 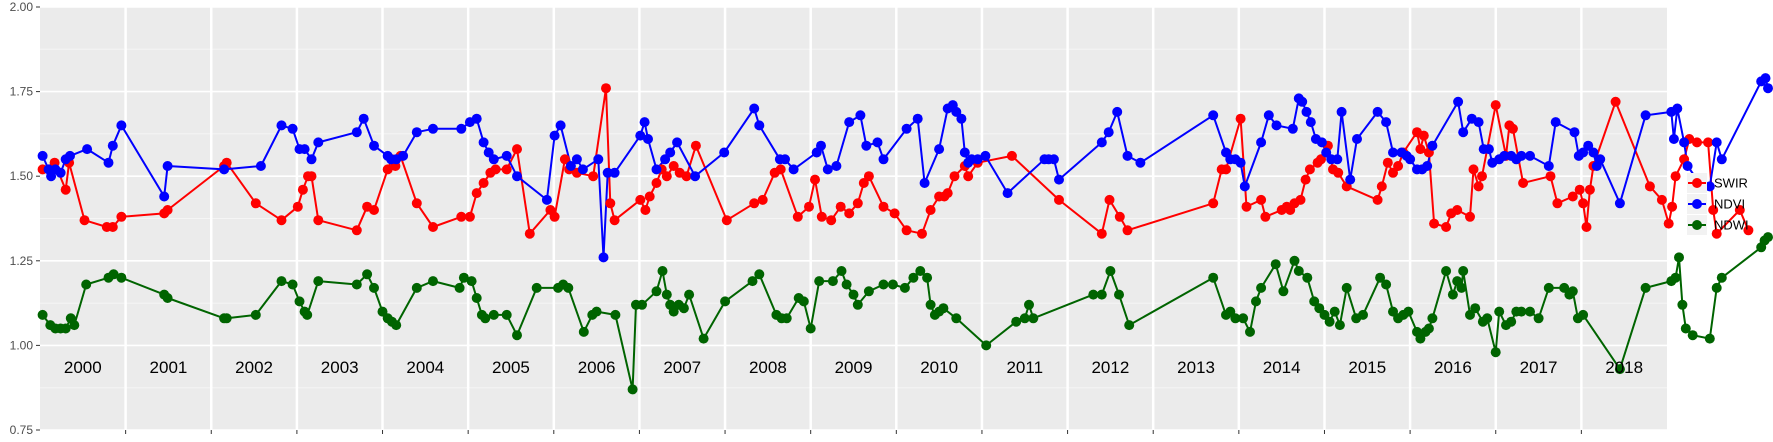 What do you see at coordinates (511, 367) in the screenshot?
I see `year-label: 2005` at bounding box center [511, 367].